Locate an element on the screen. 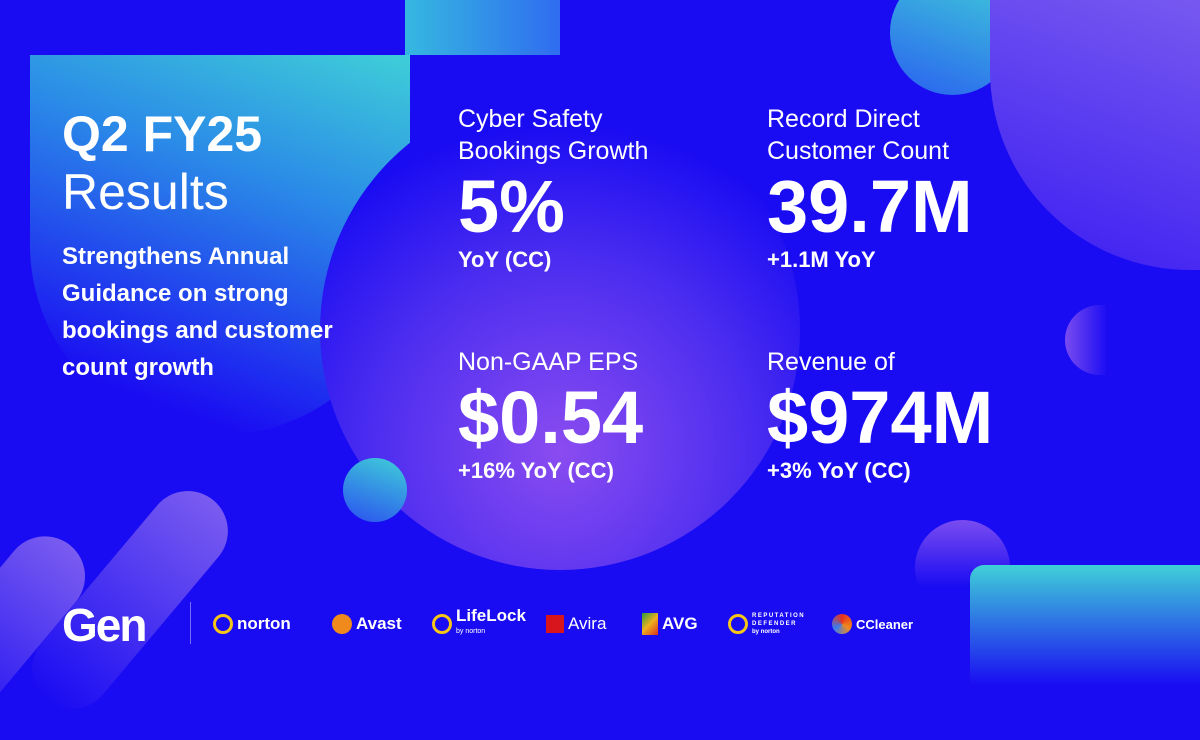 The height and width of the screenshot is (740, 1200). metric-eps: Non-GAAP EPS $0.54 +16% YoY (CC) is located at coordinates (550, 415).